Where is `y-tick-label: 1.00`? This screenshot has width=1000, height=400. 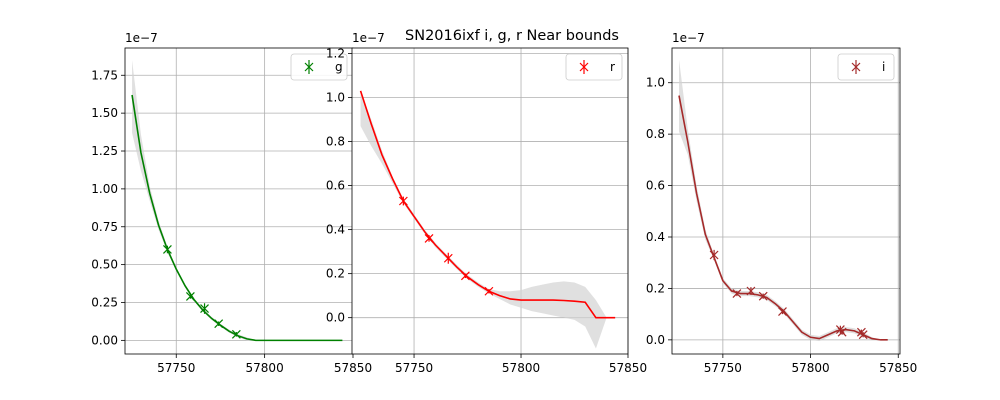 y-tick-label: 1.00 is located at coordinates (104, 189).